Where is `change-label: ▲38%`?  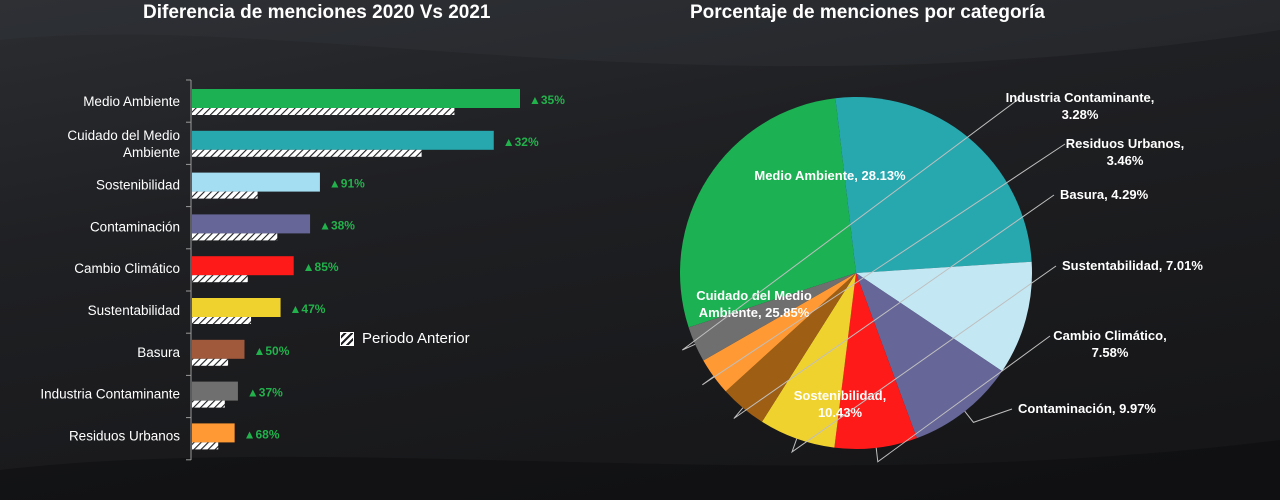 change-label: ▲38% is located at coordinates (337, 225).